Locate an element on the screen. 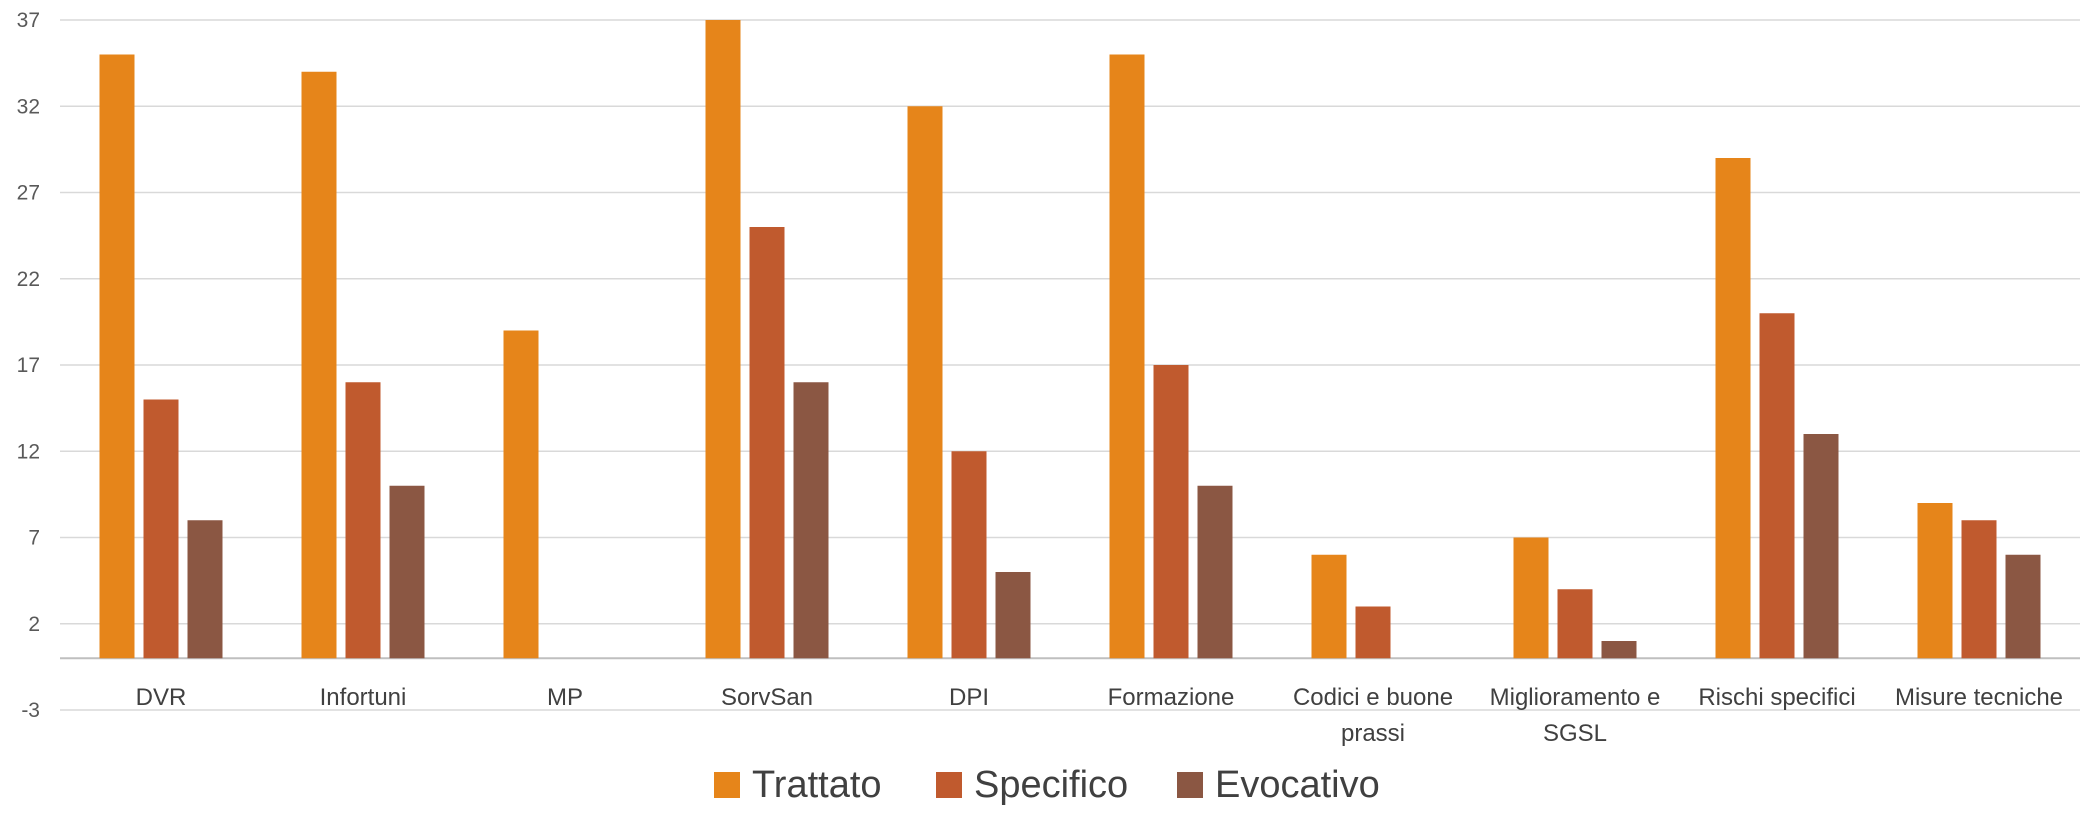 The height and width of the screenshot is (820, 2100). x-category-label: Miglioramento e SGSL is located at coordinates (1575, 715).